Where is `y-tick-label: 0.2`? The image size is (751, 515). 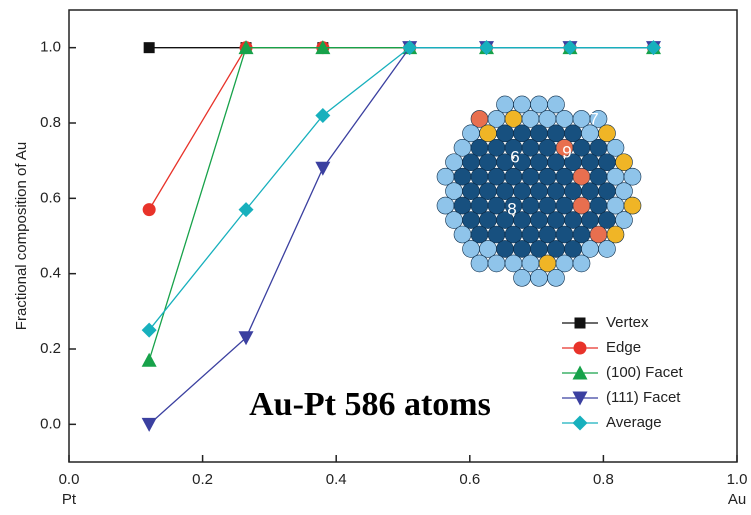 y-tick-label: 0.2 is located at coordinates (50, 348).